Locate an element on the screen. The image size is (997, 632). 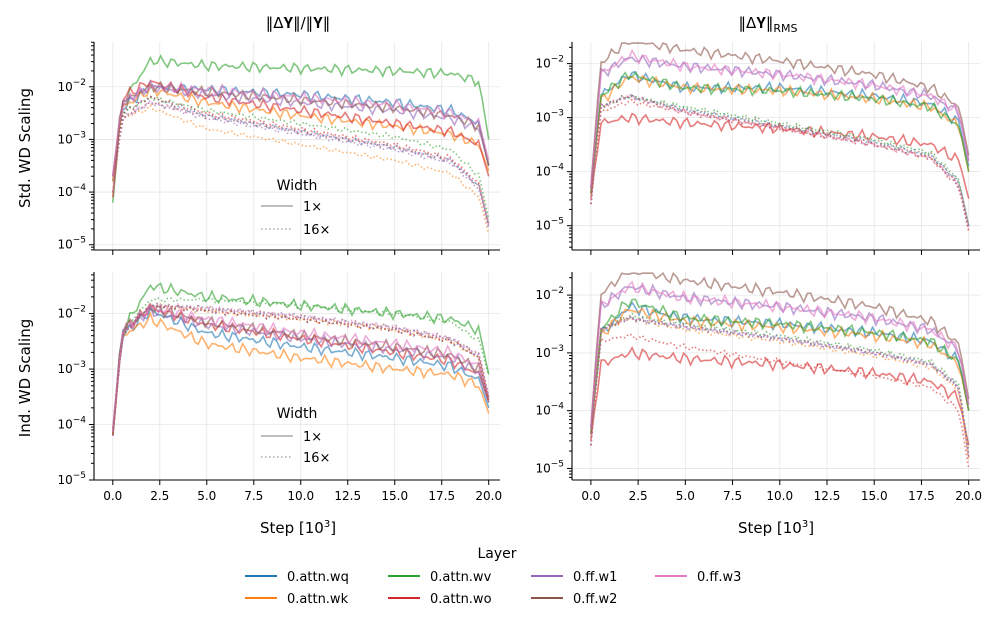
legend-label: 0.ff.w2 is located at coordinates (595, 599).